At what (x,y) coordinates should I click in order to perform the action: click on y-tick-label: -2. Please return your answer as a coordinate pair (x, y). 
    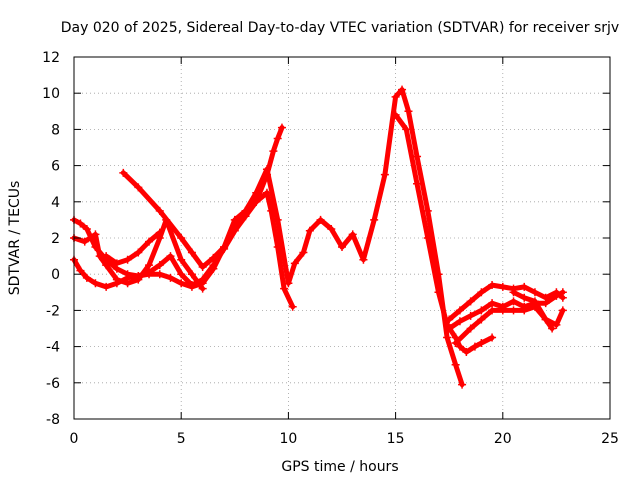
    Looking at the image, I should click on (53, 311).